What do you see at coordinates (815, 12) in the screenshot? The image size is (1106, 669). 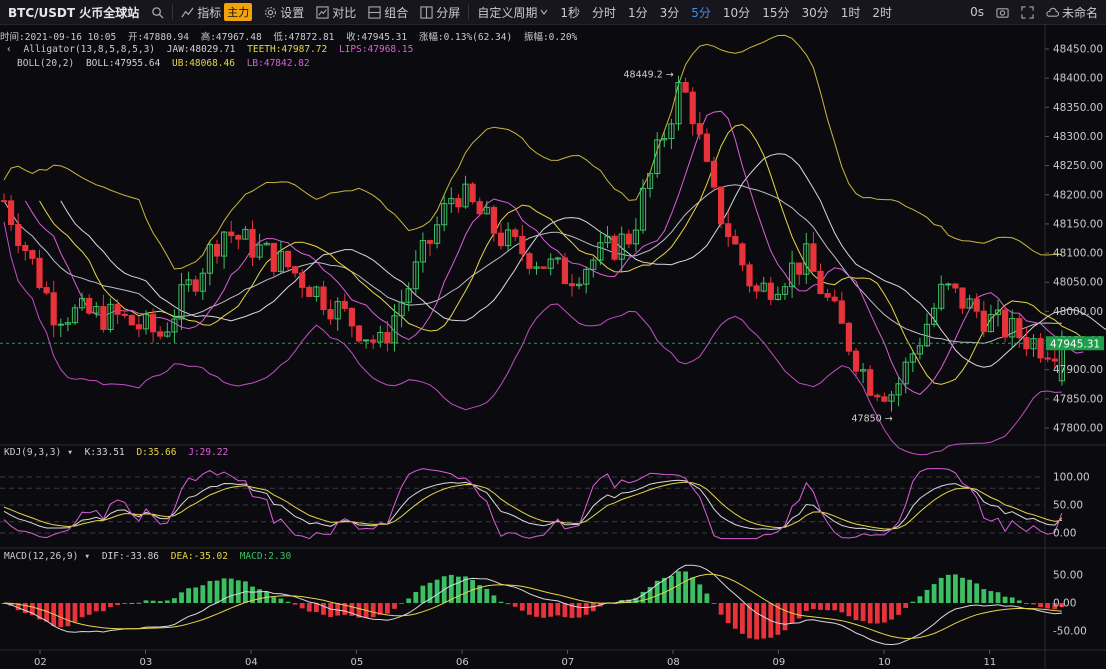 I see `period-7: 30分` at bounding box center [815, 12].